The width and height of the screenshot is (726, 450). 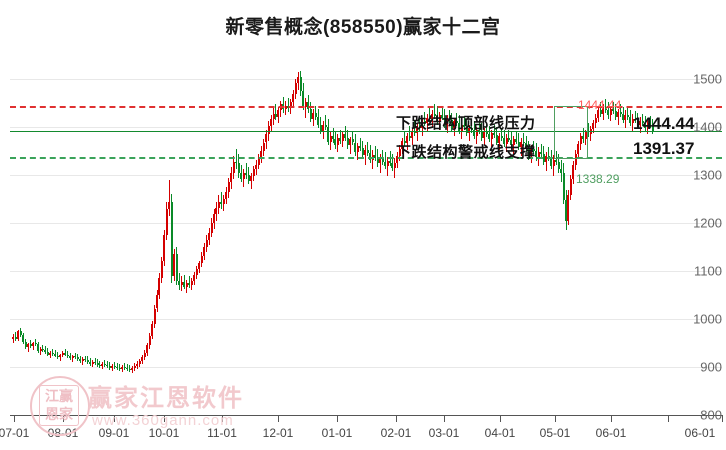 I want to click on resistance-small-label: 1444.44, so click(x=600, y=105).